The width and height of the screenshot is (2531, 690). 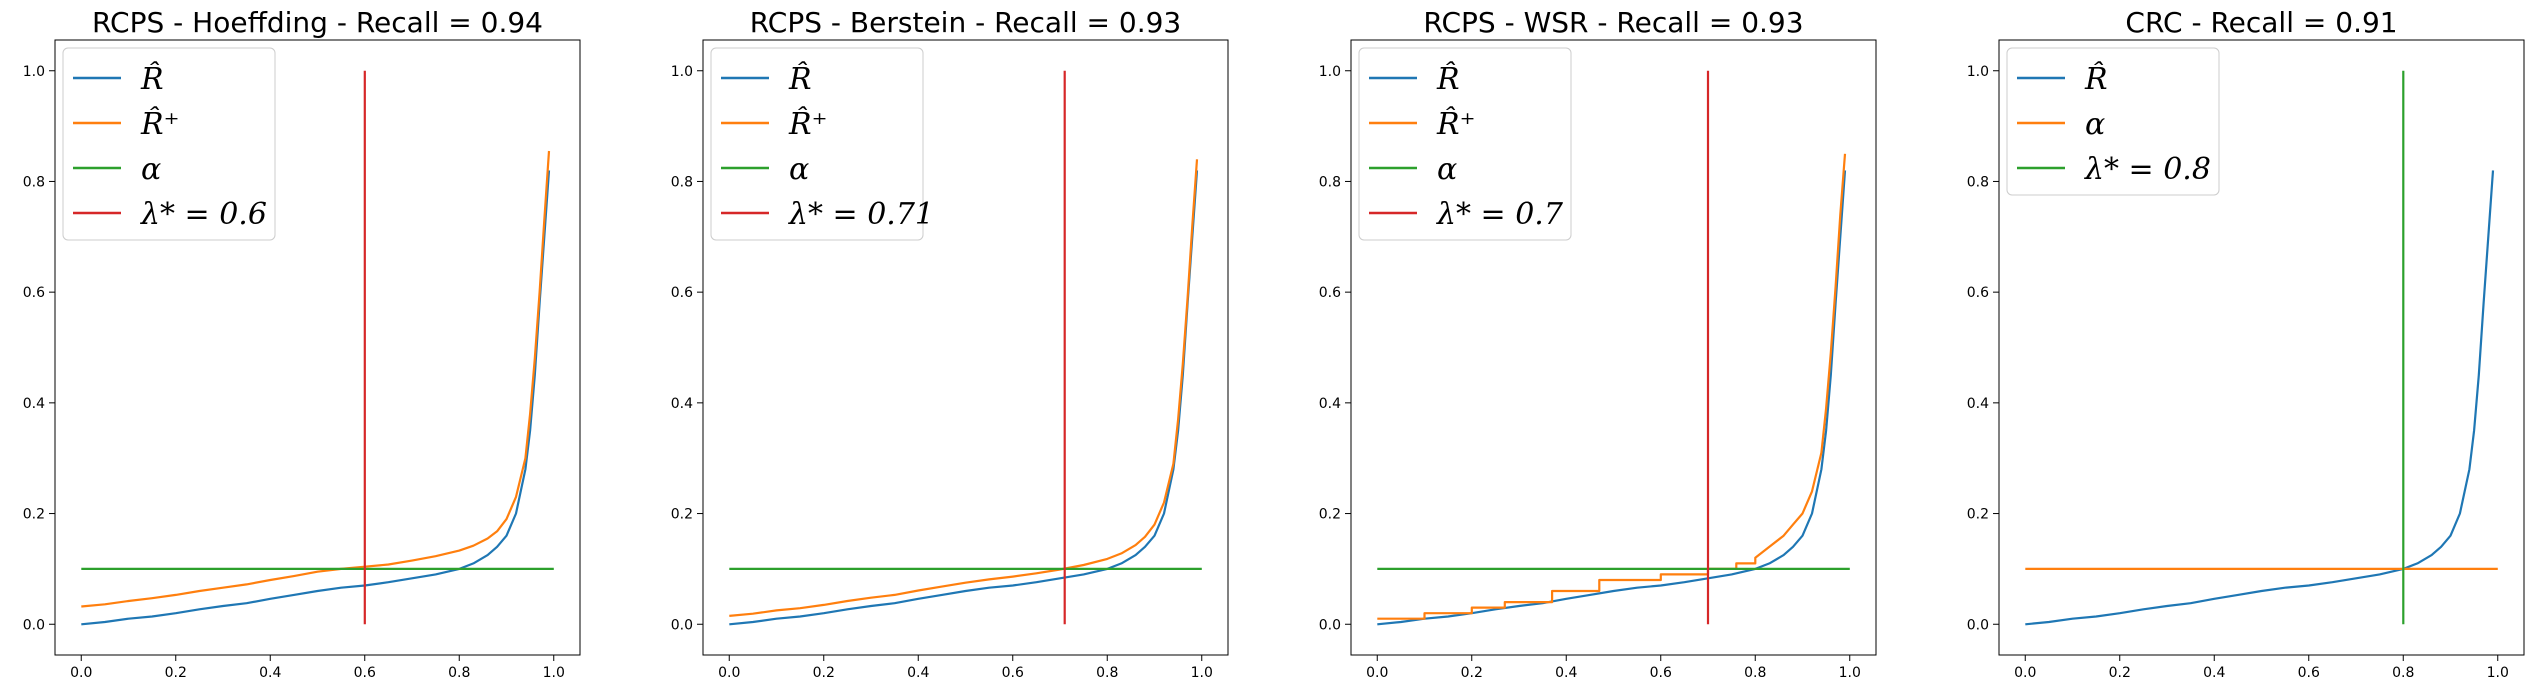 What do you see at coordinates (1500, 214) in the screenshot?
I see `legend-label: λ* = 0.7` at bounding box center [1500, 214].